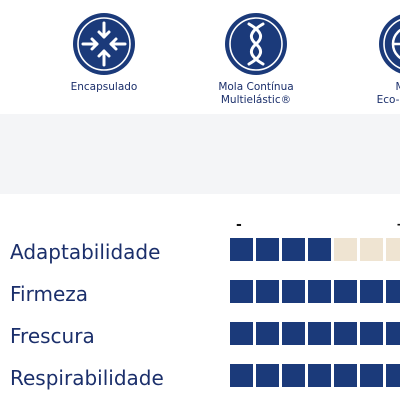 The image size is (400, 400). I want to click on feature-label-line: Multielástic®, so click(256, 100).